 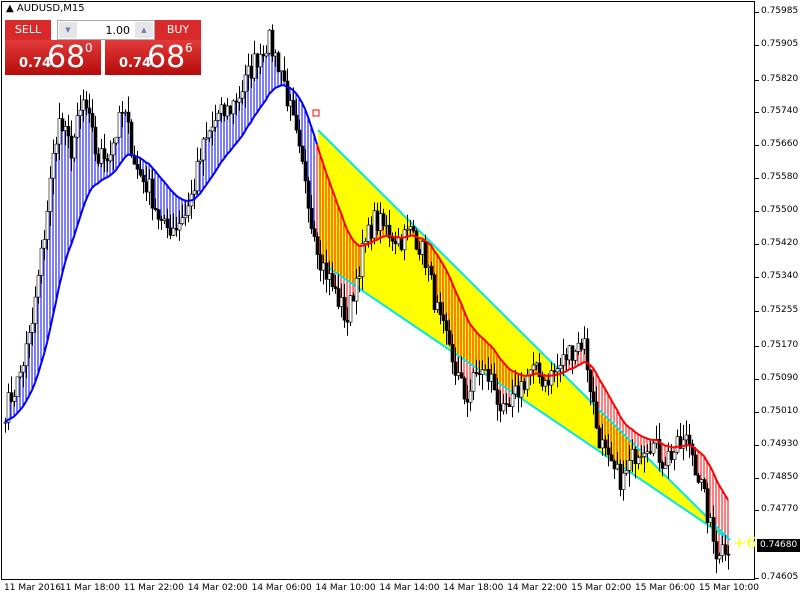 What do you see at coordinates (780, 275) in the screenshot?
I see `price-tick: 0.75340` at bounding box center [780, 275].